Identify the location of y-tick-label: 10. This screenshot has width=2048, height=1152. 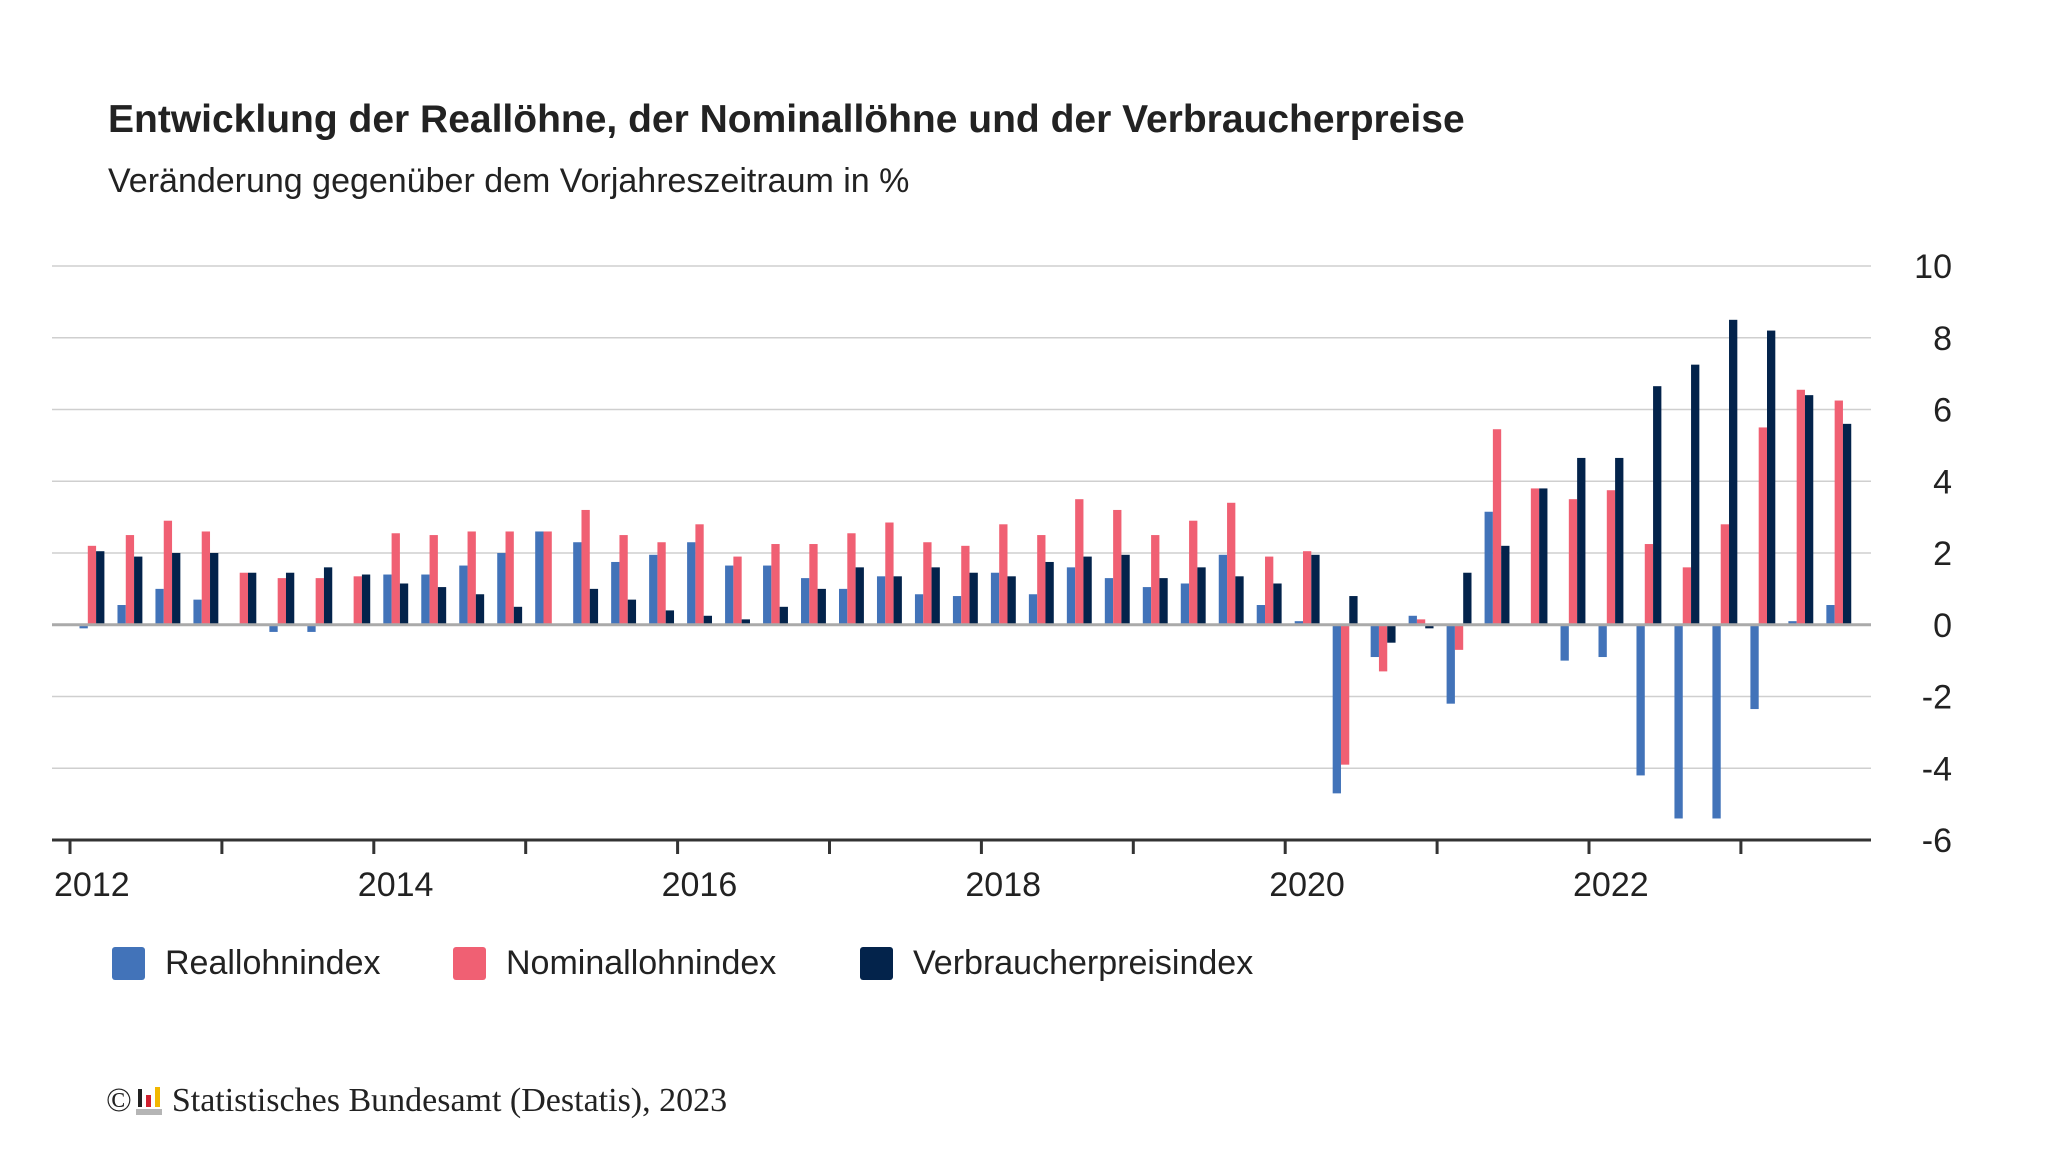
(1933, 267).